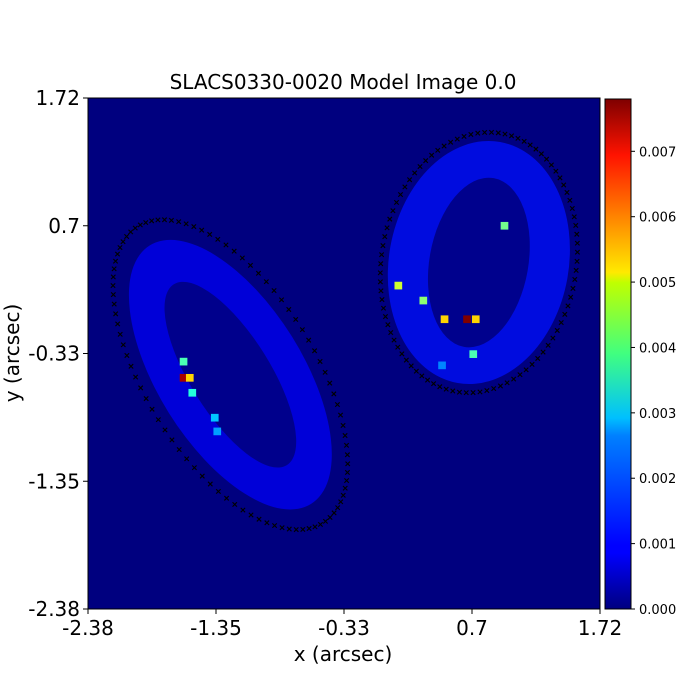 The image size is (700, 700). What do you see at coordinates (657, 348) in the screenshot?
I see `colorbar-tick-label: 0.004` at bounding box center [657, 348].